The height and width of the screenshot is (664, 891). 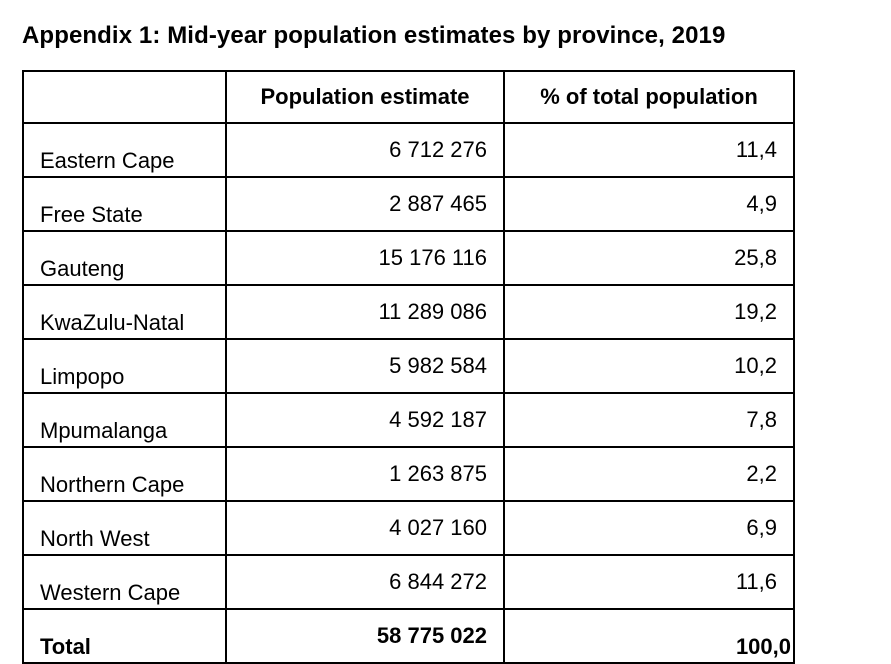 I want to click on header-percent-total: % of total population, so click(x=649, y=97).